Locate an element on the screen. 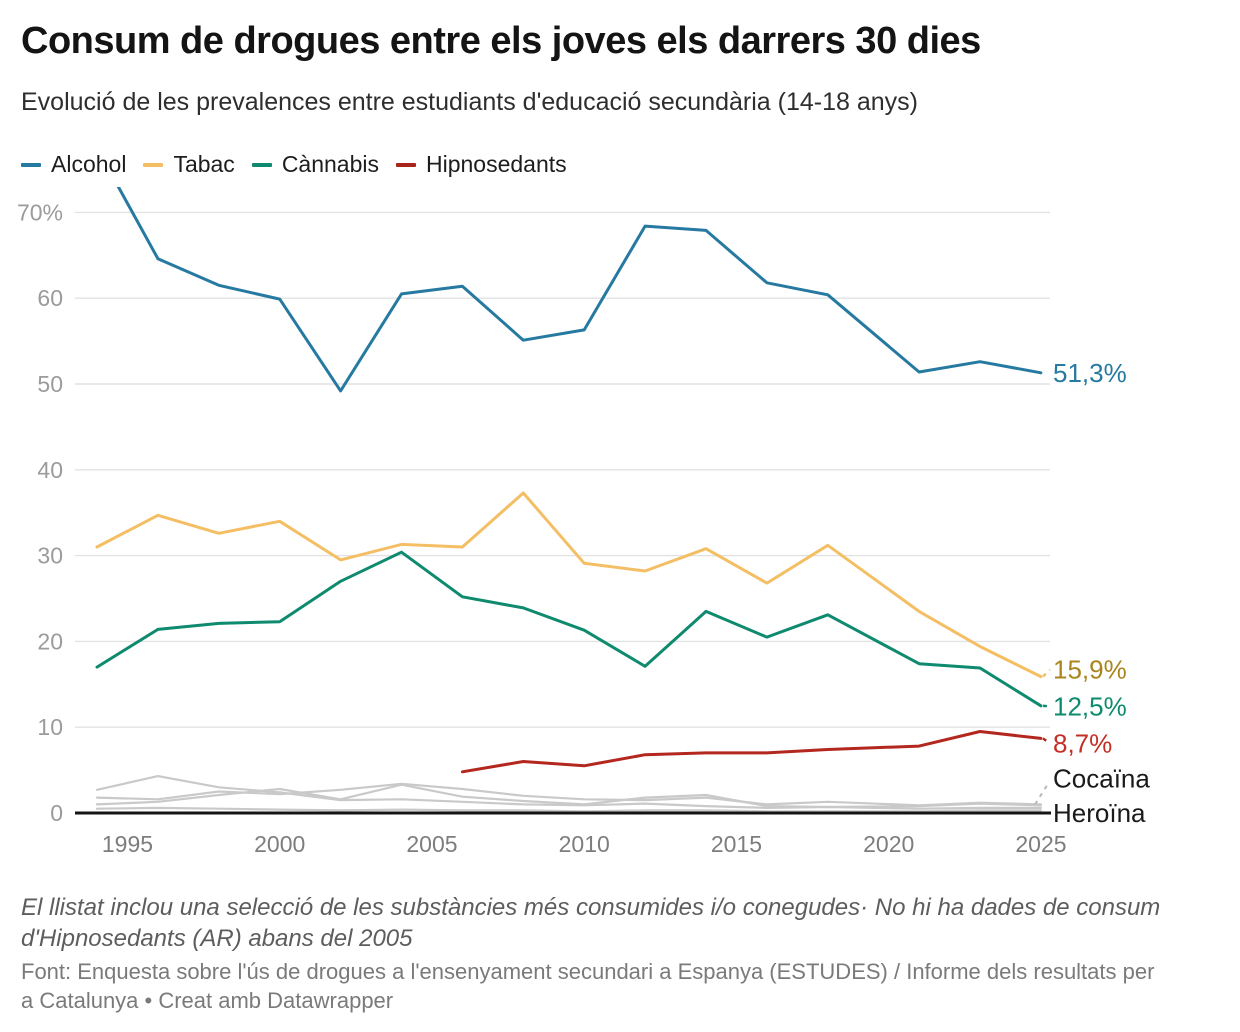  label-connector-cànnabis is located at coordinates (1046, 706).